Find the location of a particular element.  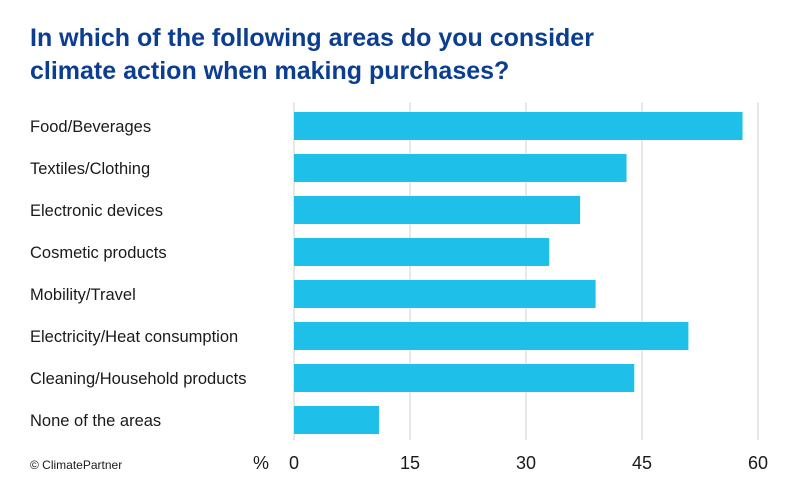

copyright-text: © ClimatePartner is located at coordinates (76, 465).